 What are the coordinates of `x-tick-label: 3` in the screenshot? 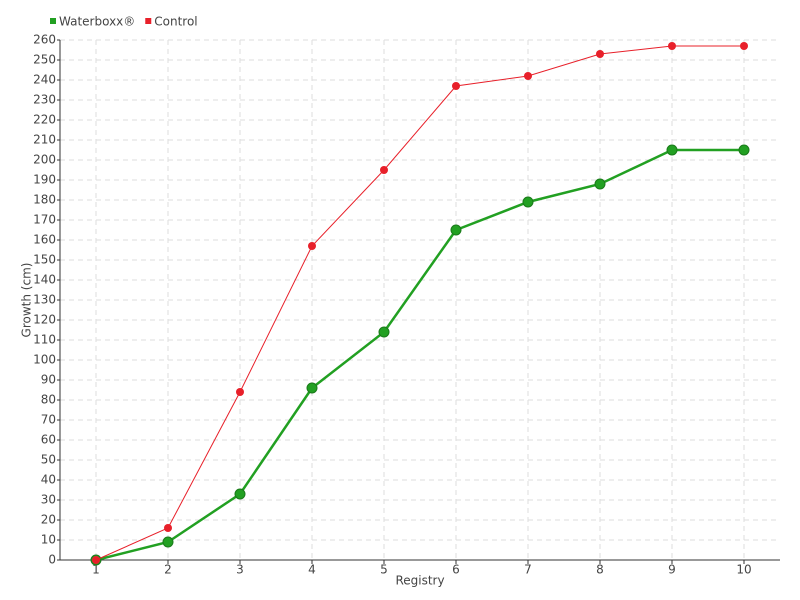 It's located at (240, 570).